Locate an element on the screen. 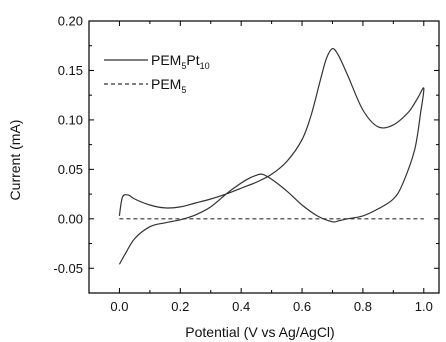  x-tick-label: 0.4 is located at coordinates (241, 306).